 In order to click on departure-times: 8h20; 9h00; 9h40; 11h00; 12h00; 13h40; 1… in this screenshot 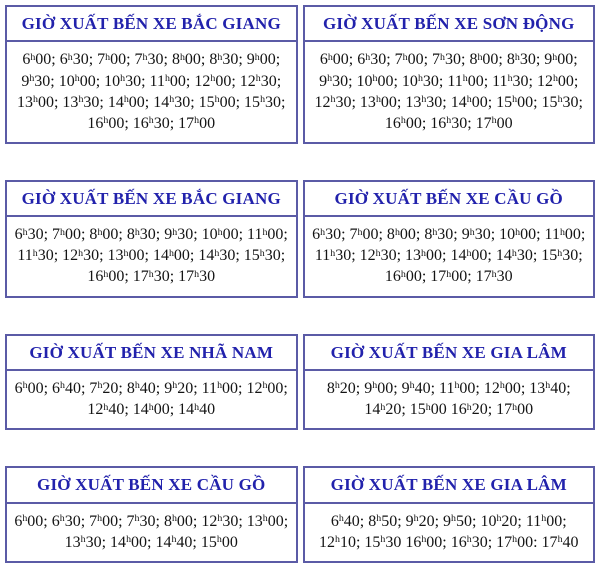, I will do `click(448, 399)`.